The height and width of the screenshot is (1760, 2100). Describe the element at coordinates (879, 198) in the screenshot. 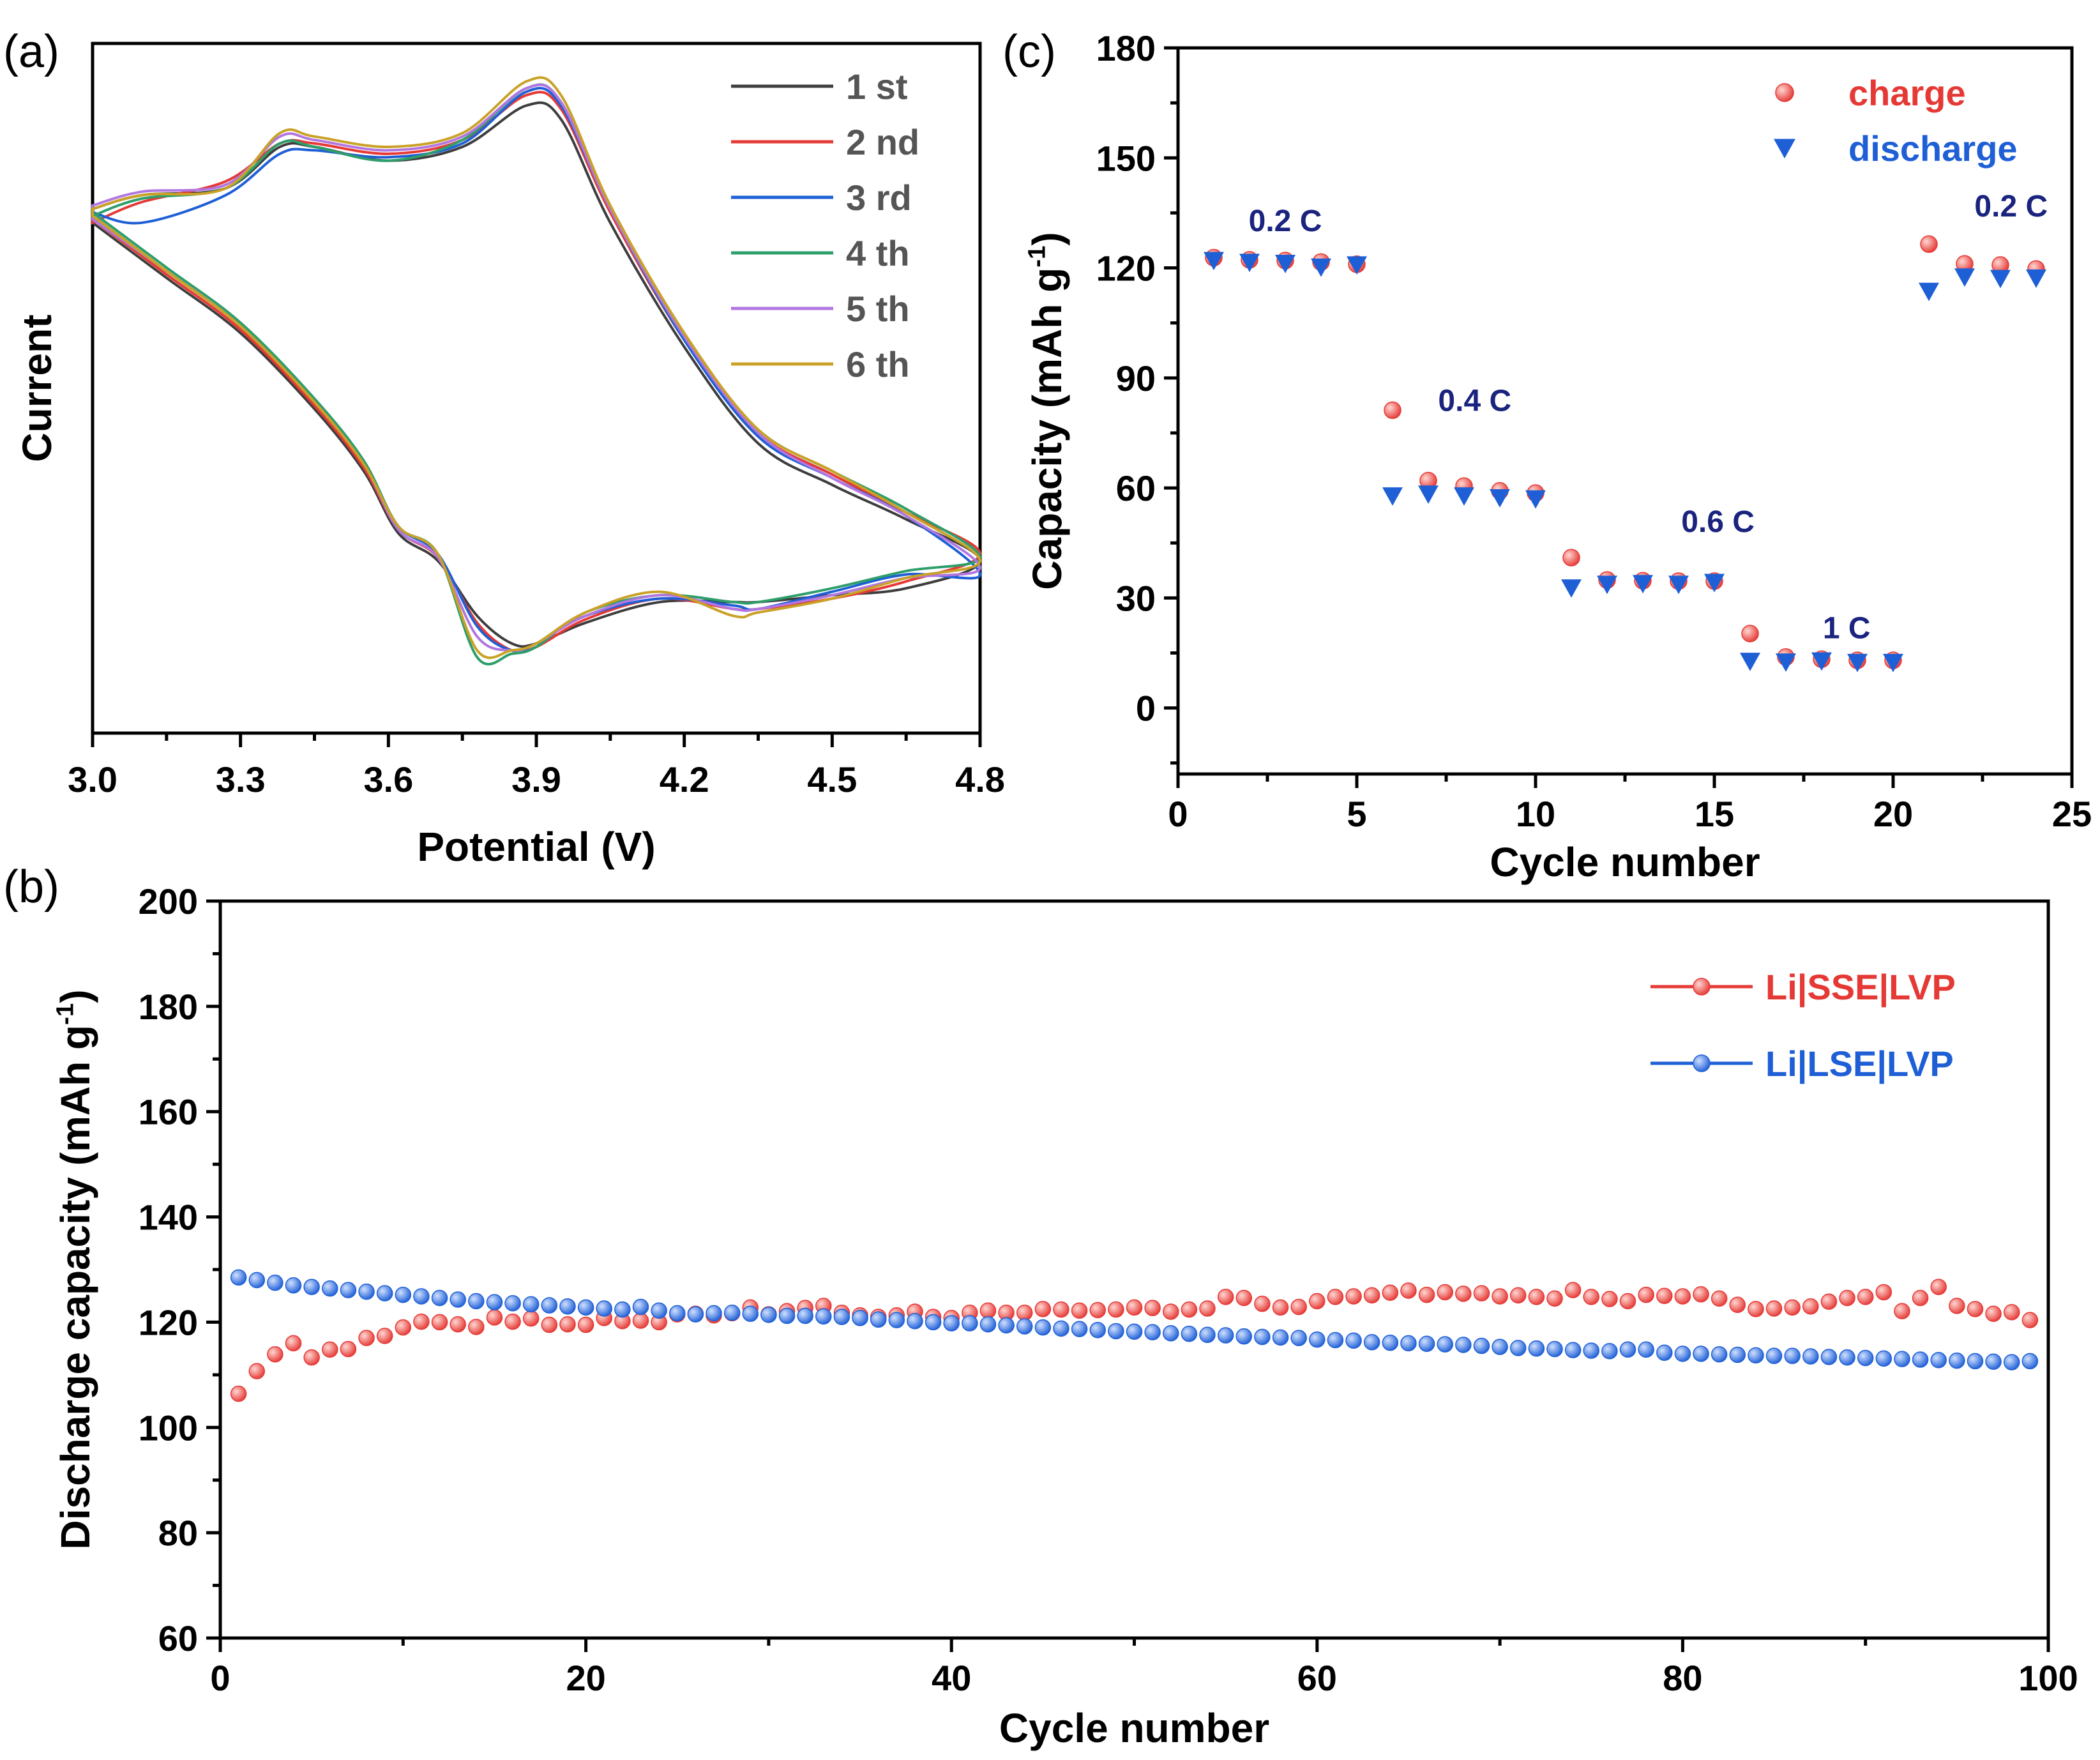

I see `legend-label: 3 rd` at that location.